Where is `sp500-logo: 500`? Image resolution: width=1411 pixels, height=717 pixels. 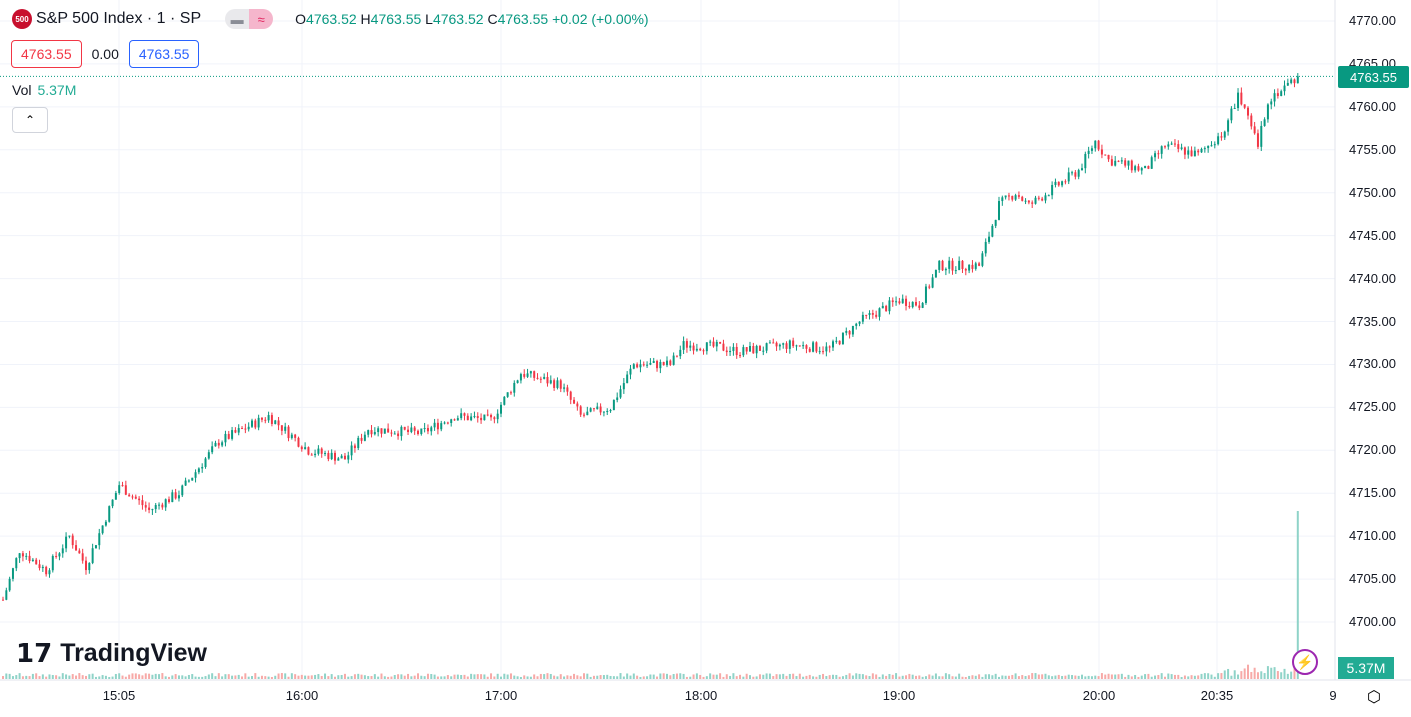 sp500-logo: 500 is located at coordinates (22, 19).